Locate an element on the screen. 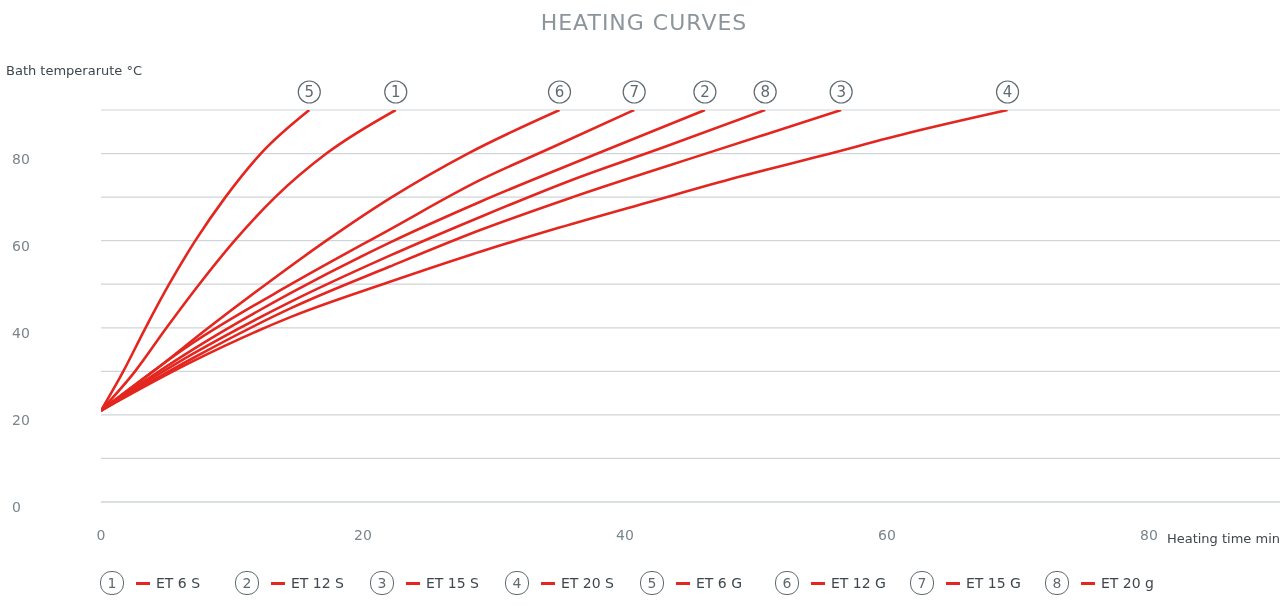  text: 1 is located at coordinates (112, 583).